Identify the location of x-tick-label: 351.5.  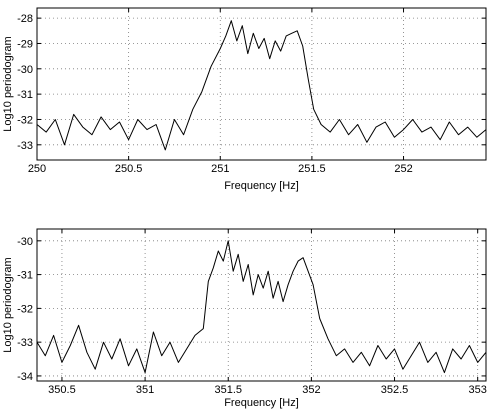
(228, 390).